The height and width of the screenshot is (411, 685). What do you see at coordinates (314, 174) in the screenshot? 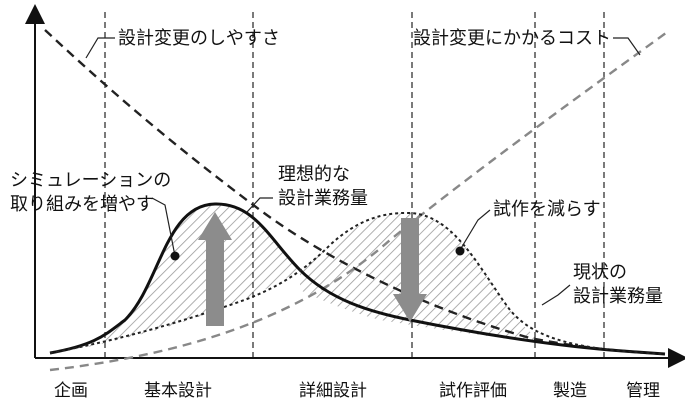
I see `ideal-label-line1: 理想的な` at bounding box center [314, 174].